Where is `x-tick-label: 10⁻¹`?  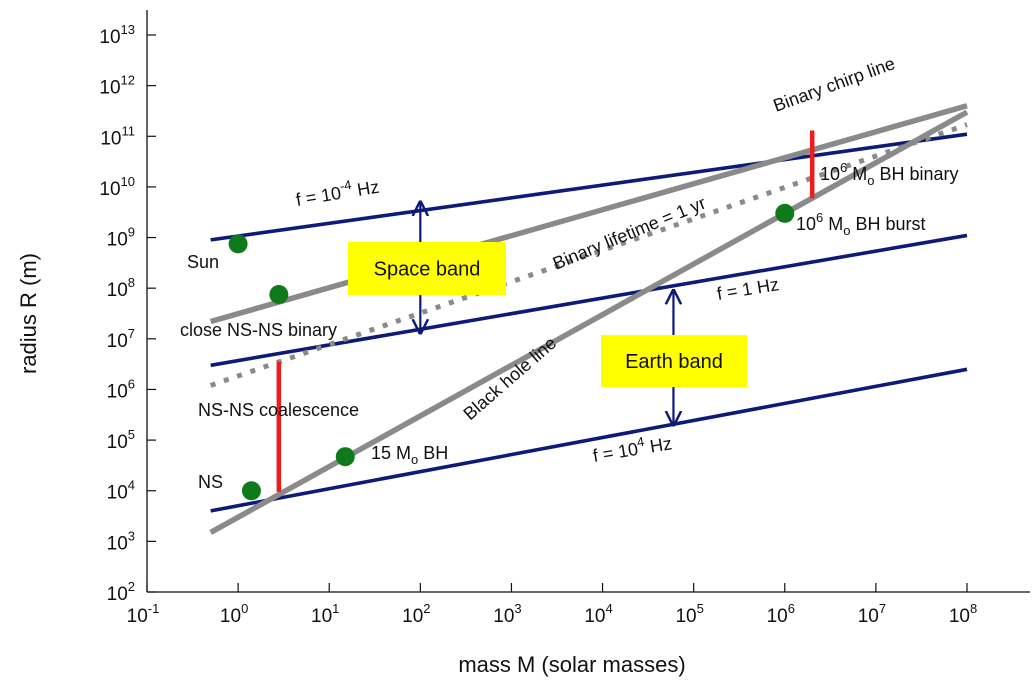 x-tick-label: 10⁻¹ is located at coordinates (143, 614).